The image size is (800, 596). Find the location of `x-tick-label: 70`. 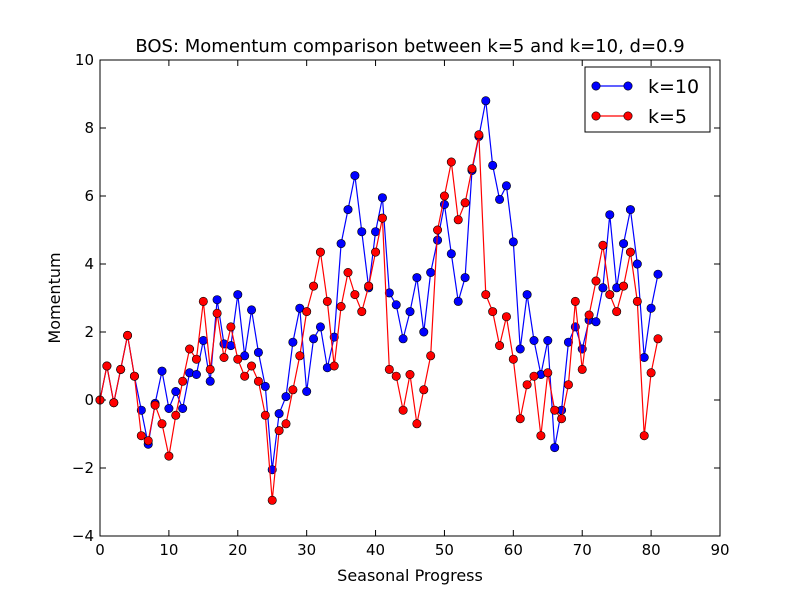

x-tick-label: 70 is located at coordinates (582, 550).